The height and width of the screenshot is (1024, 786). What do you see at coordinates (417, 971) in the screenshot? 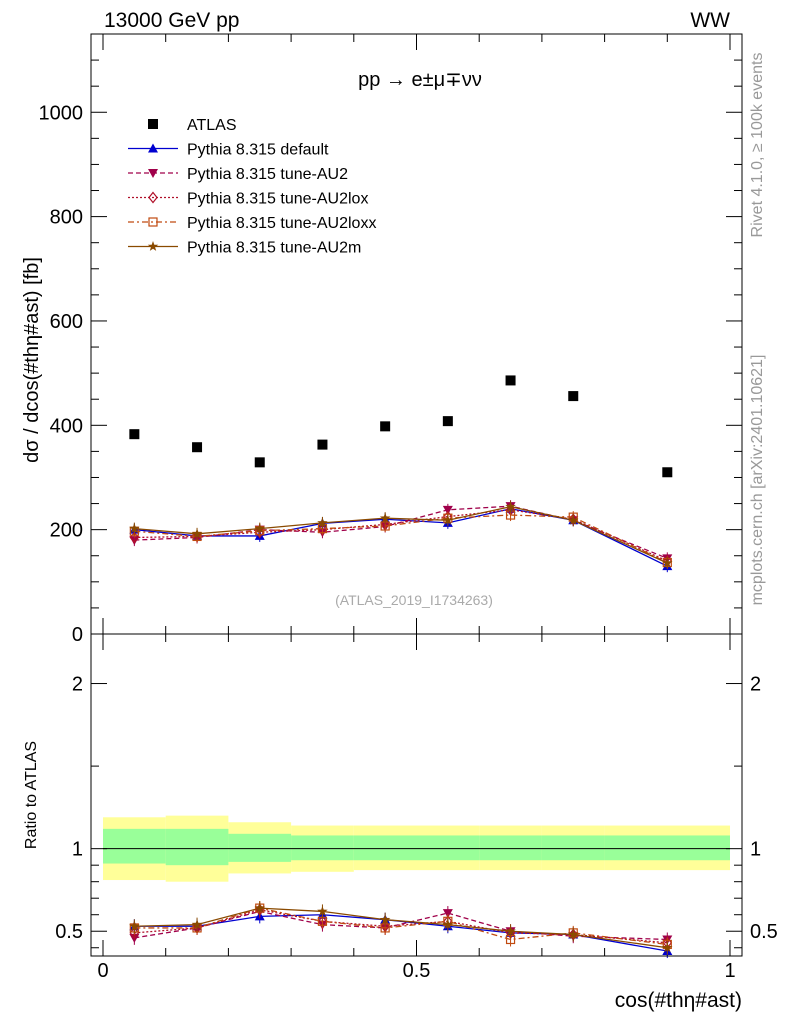
I see `x-tick-label: 0.5` at bounding box center [417, 971].